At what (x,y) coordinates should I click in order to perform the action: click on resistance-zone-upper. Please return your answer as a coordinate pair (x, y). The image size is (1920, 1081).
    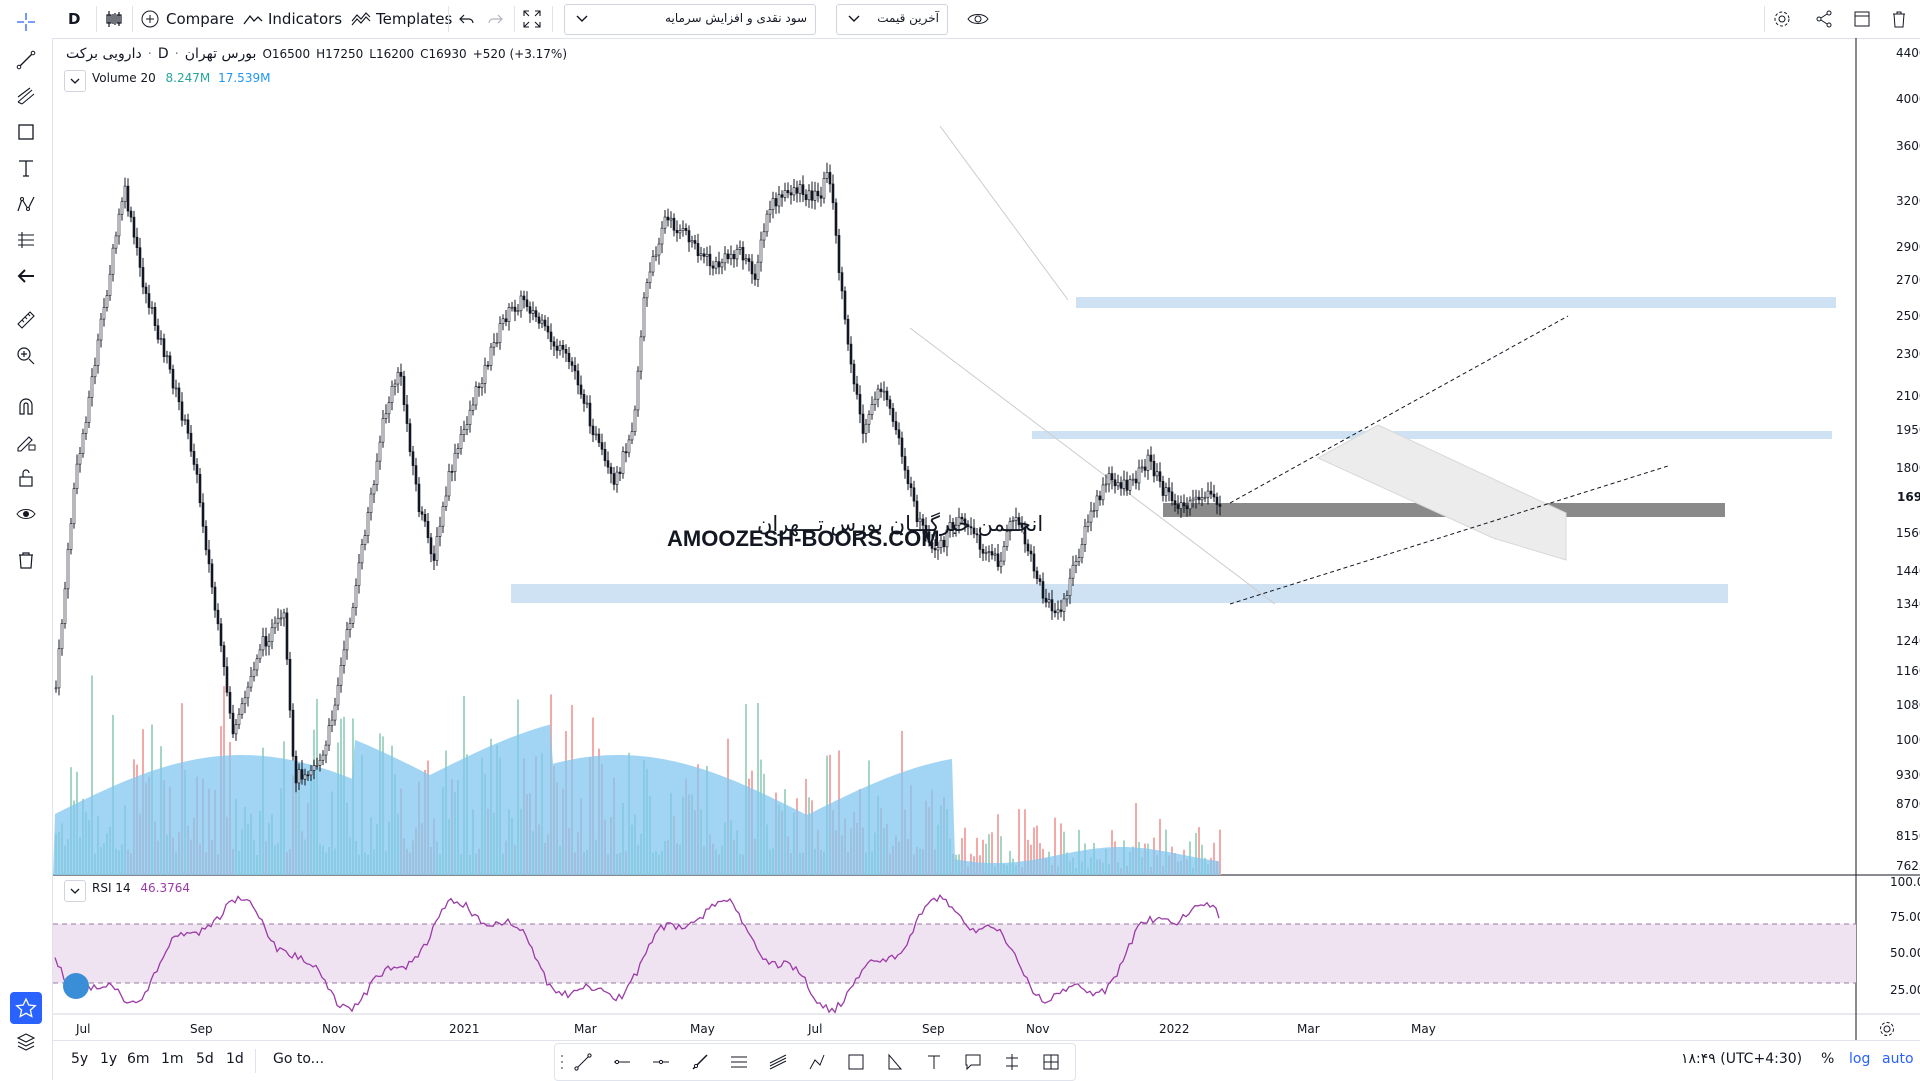
    Looking at the image, I should click on (1456, 302).